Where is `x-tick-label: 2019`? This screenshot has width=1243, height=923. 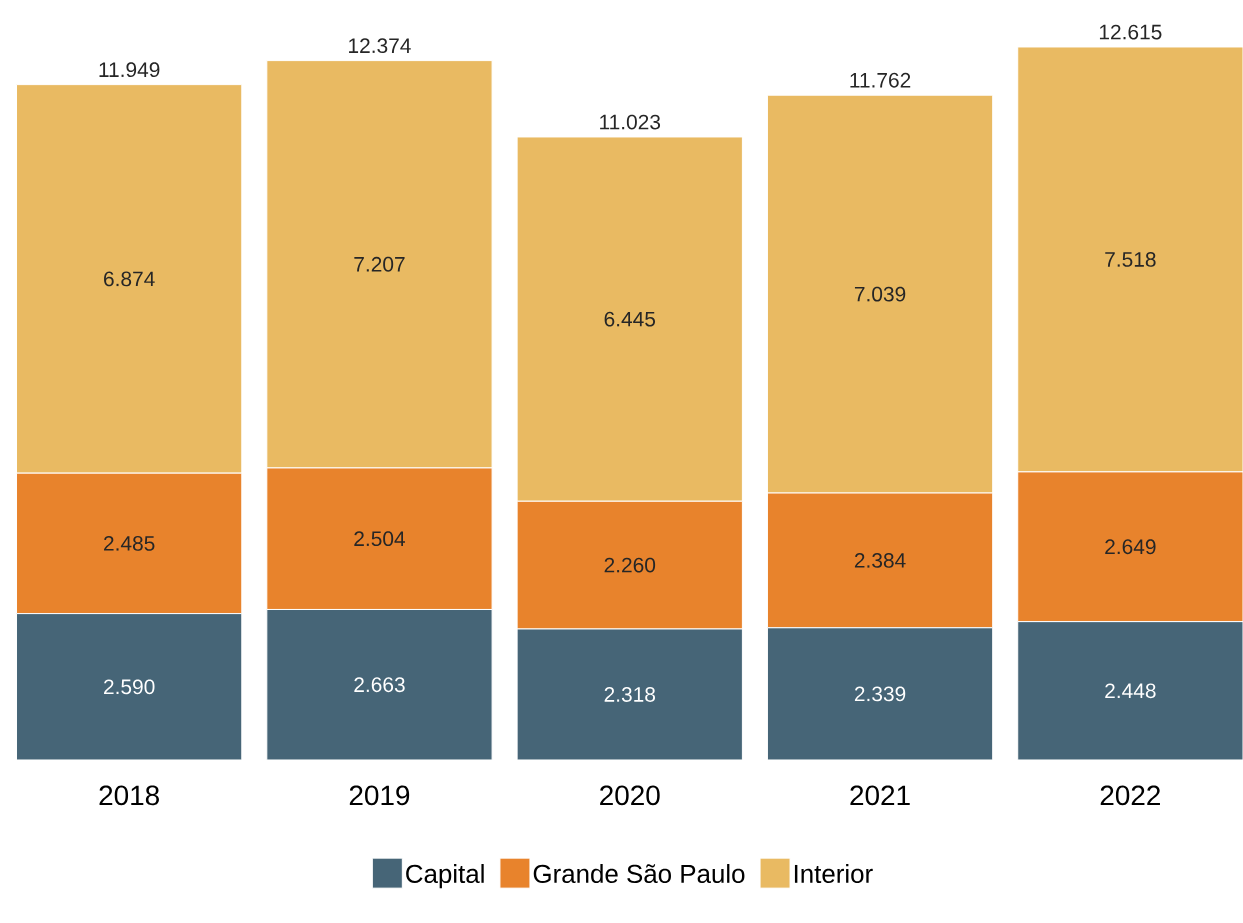
x-tick-label: 2019 is located at coordinates (379, 795).